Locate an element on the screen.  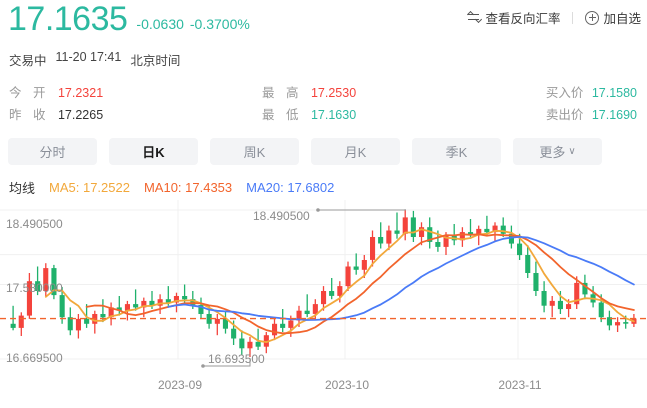
tab-weekly-label: 周K is located at coordinates (254, 152).